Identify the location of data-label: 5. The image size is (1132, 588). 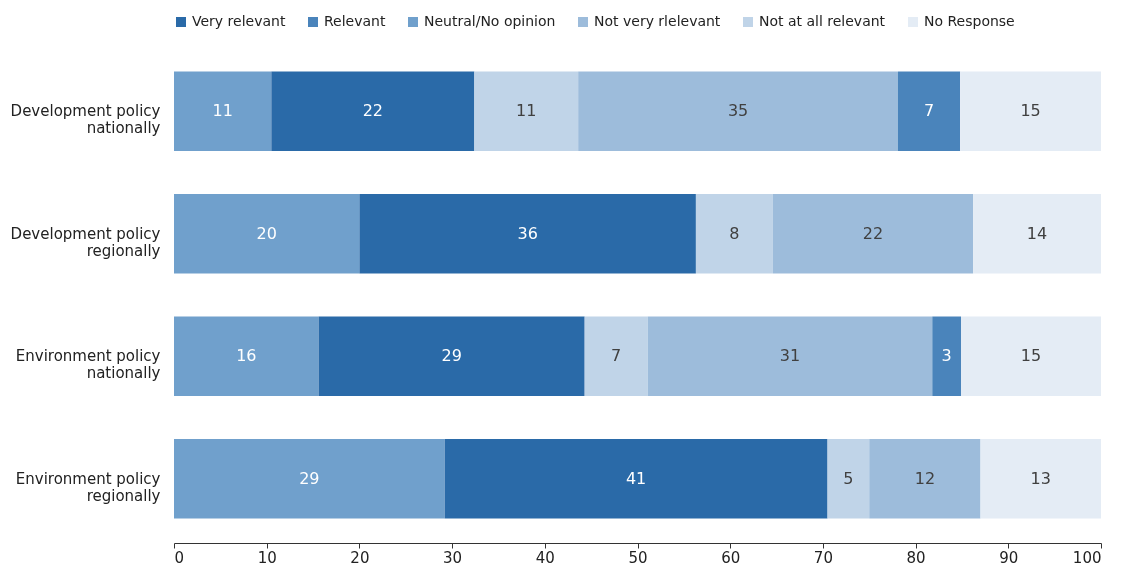
(848, 478).